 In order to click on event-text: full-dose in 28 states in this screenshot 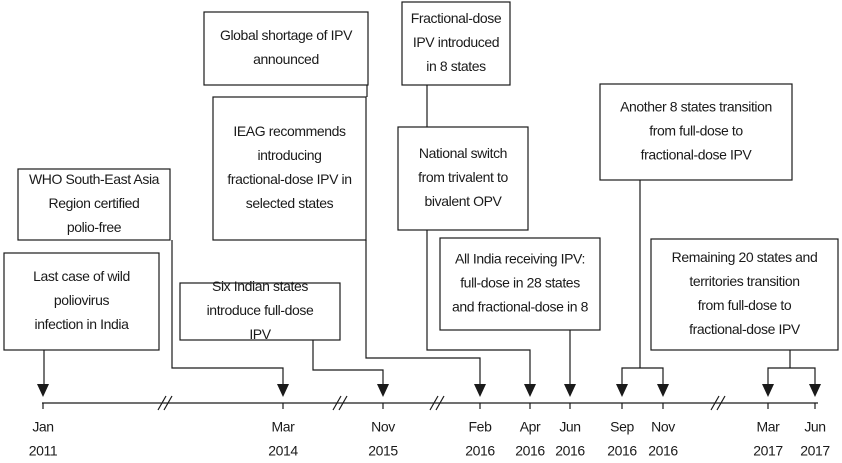, I will do `click(520, 283)`.